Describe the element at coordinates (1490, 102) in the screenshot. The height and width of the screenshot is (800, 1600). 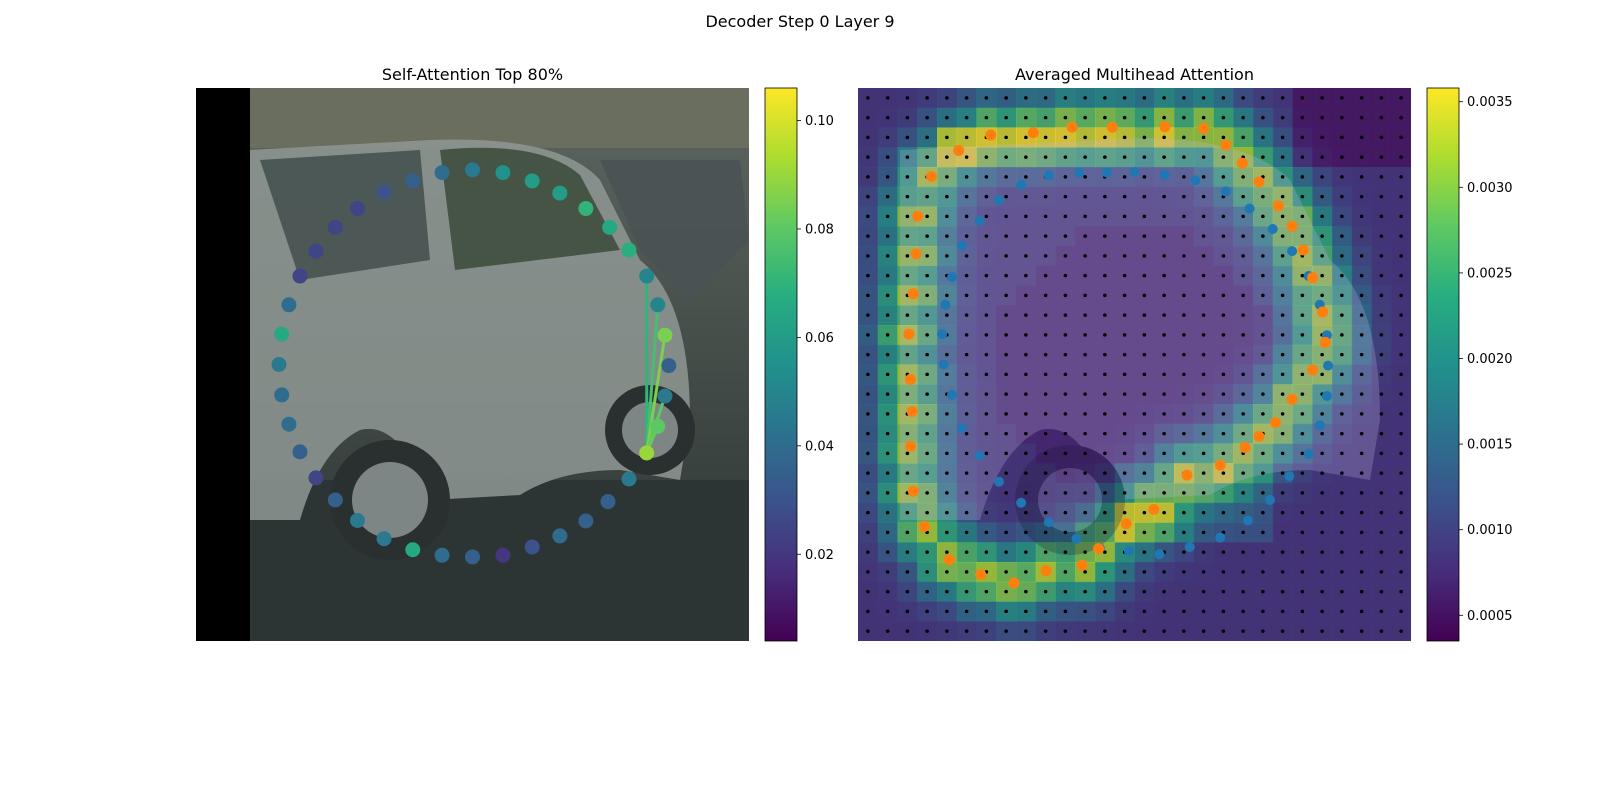
I see `colorbar-tick-label: 0.0035` at that location.